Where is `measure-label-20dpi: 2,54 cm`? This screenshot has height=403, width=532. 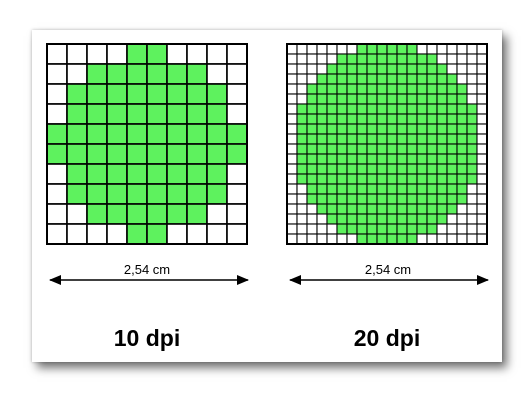
measure-label-20dpi: 2,54 cm is located at coordinates (388, 269).